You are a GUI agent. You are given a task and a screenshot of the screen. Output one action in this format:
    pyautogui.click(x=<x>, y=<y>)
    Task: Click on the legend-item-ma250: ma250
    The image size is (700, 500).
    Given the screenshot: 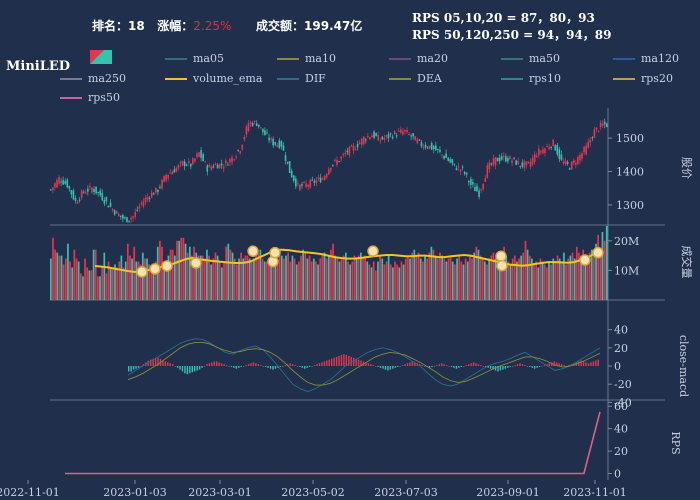 What is the action you would take?
    pyautogui.click(x=93, y=78)
    